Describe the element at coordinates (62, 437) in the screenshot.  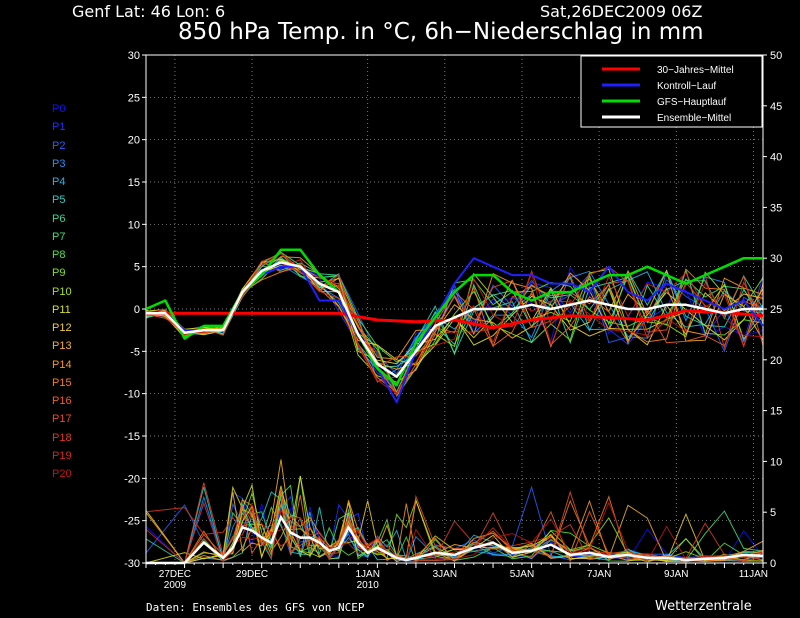
I see `member-label: P18` at that location.